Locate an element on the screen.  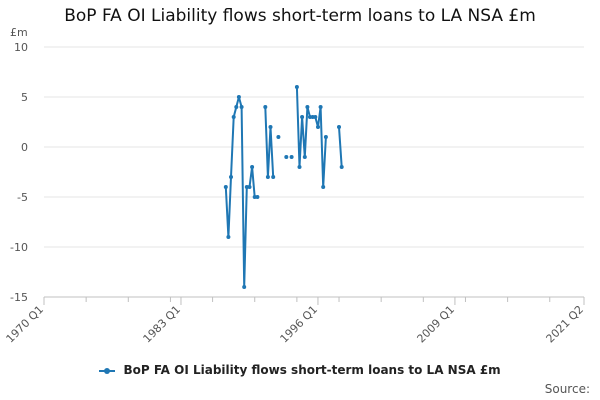
y-tick-label: 5 is located at coordinates (24, 97).